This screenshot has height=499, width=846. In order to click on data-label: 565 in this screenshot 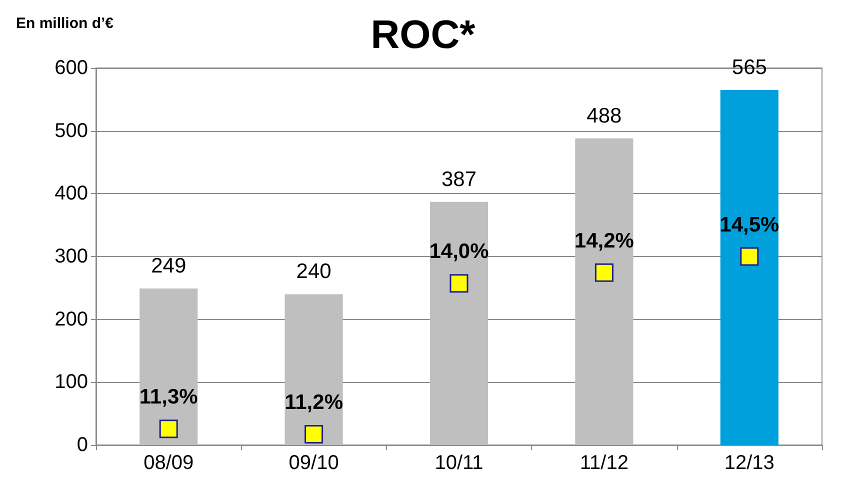, I will do `click(749, 67)`.